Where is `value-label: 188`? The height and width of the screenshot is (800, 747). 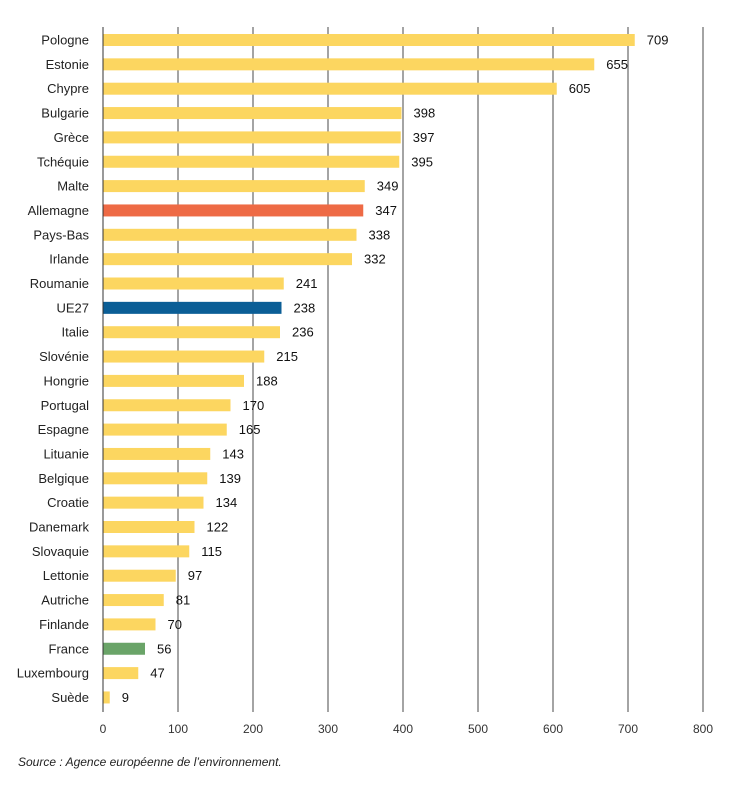 value-label: 188 is located at coordinates (267, 380).